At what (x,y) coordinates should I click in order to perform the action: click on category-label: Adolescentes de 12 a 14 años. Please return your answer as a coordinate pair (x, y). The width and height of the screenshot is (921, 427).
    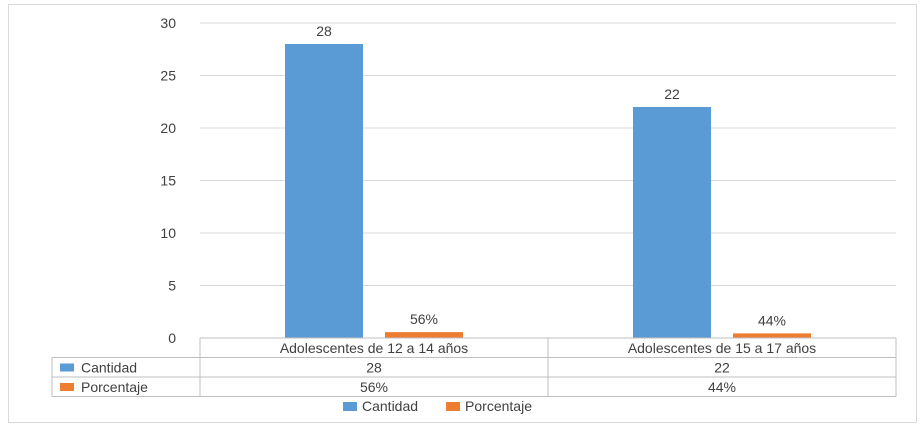
    Looking at the image, I should click on (374, 348).